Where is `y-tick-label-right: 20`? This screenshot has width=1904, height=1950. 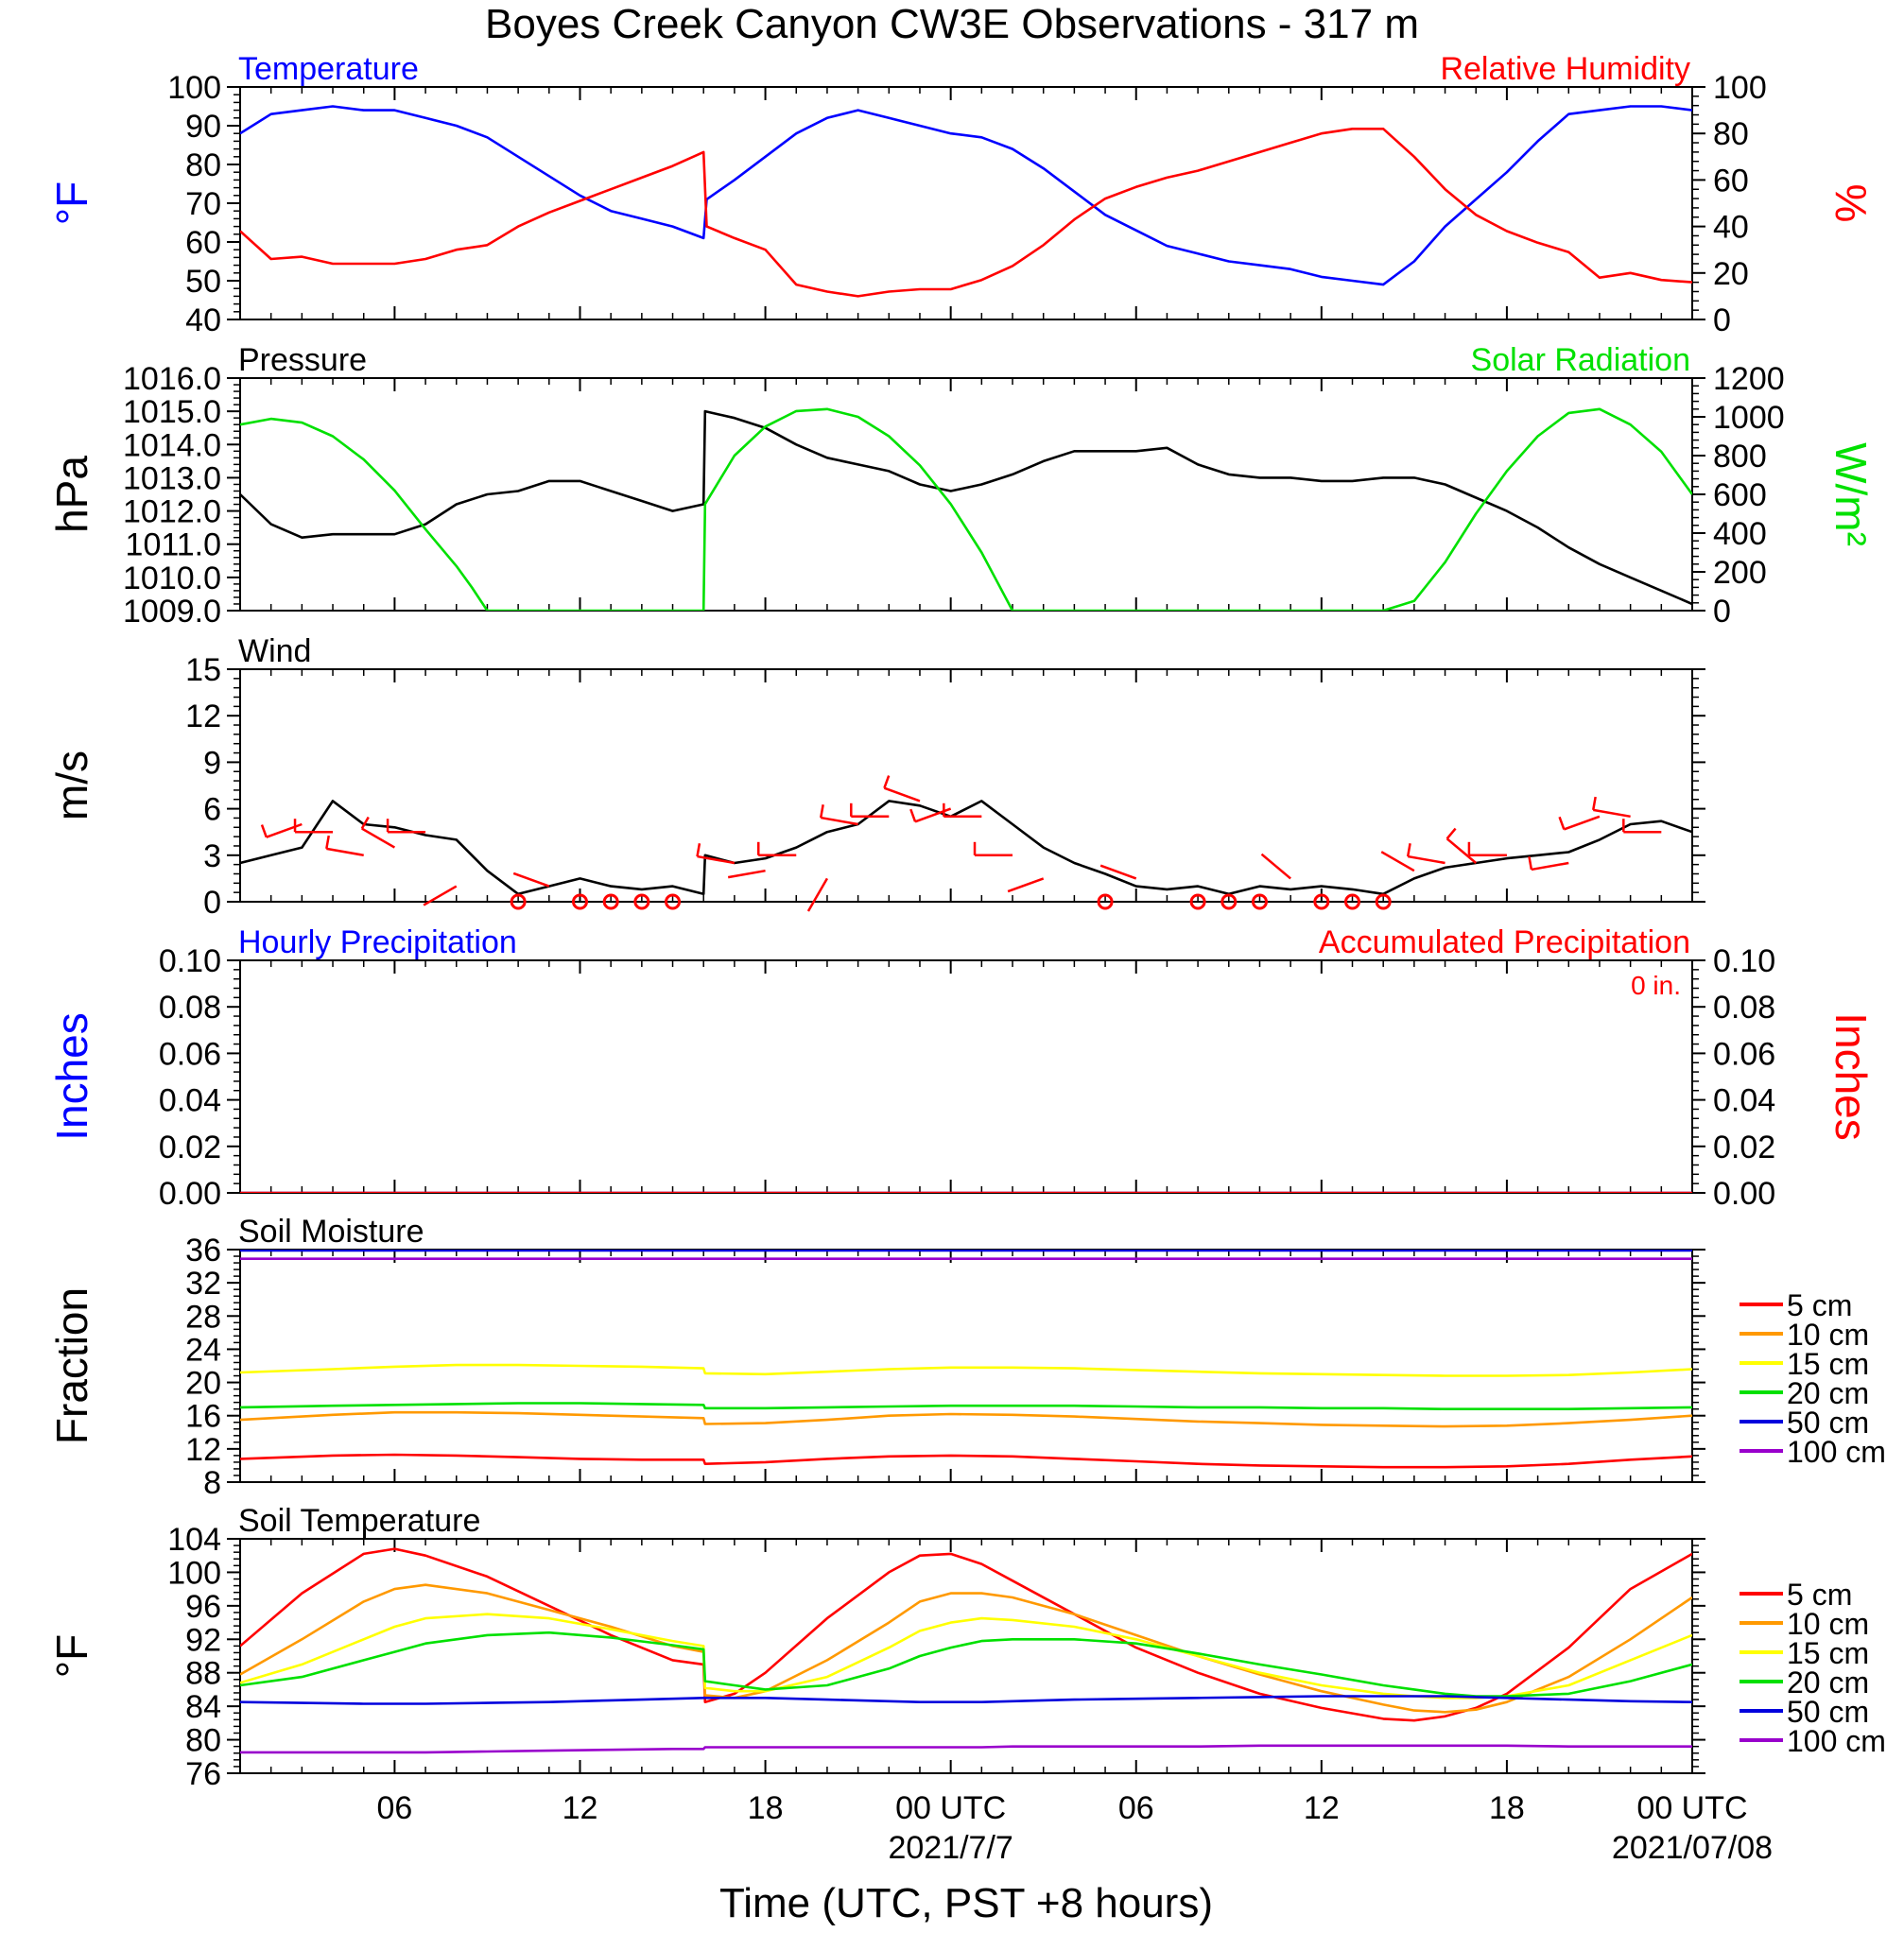 y-tick-label-right: 20 is located at coordinates (1731, 274).